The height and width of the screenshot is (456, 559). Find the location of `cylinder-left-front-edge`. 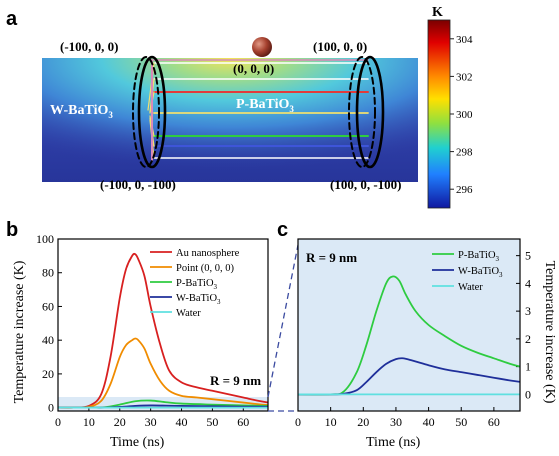

cylinder-left-front-edge is located at coordinates (152, 112).